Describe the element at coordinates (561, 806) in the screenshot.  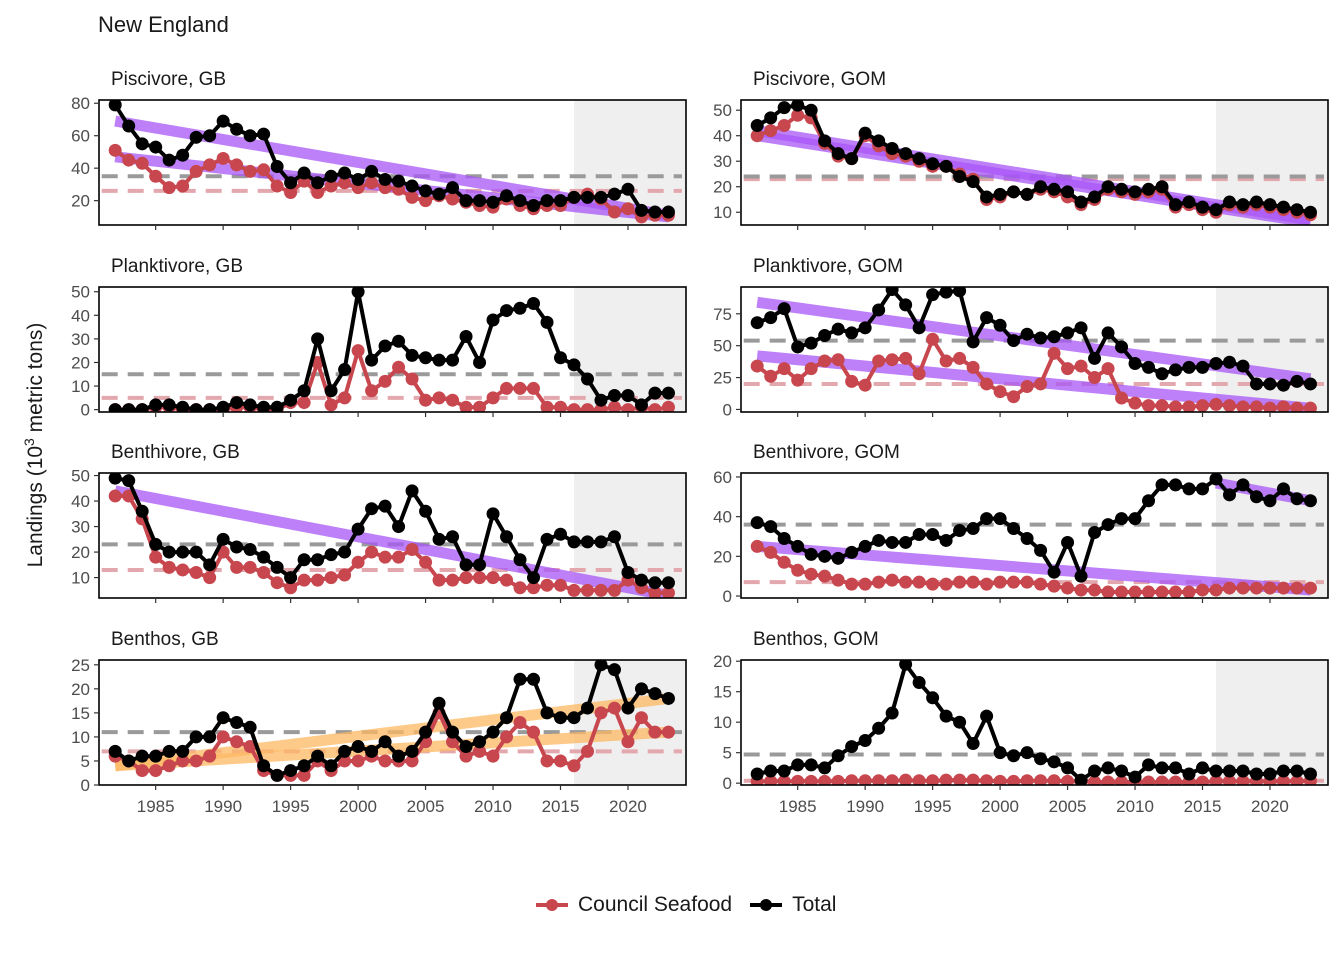
I see `x-tick-label: 2015` at that location.